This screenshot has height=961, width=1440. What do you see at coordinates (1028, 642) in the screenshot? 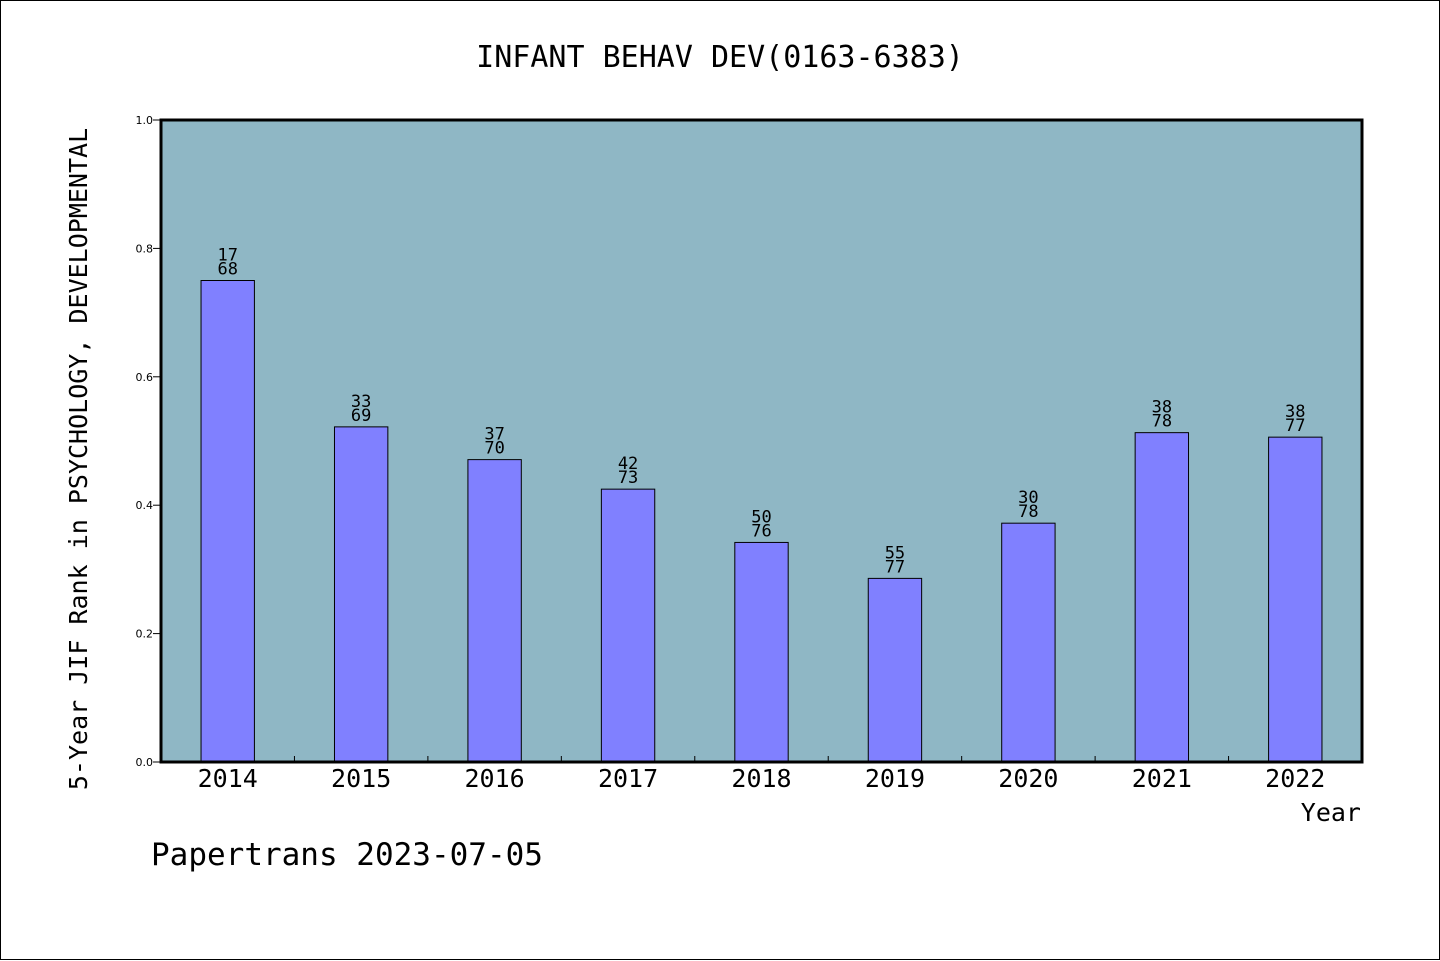
I see `bar-2020` at bounding box center [1028, 642].